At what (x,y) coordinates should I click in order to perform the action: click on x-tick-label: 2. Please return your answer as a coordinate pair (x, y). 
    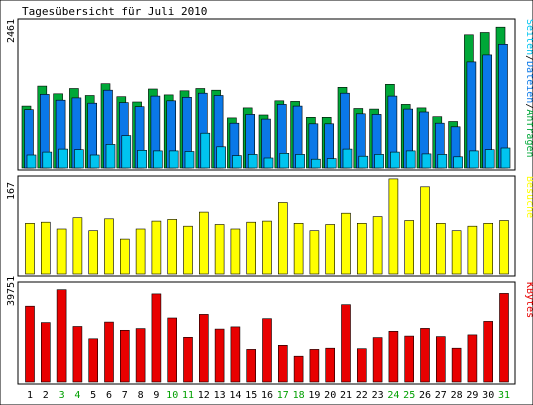
    Looking at the image, I should click on (46, 395).